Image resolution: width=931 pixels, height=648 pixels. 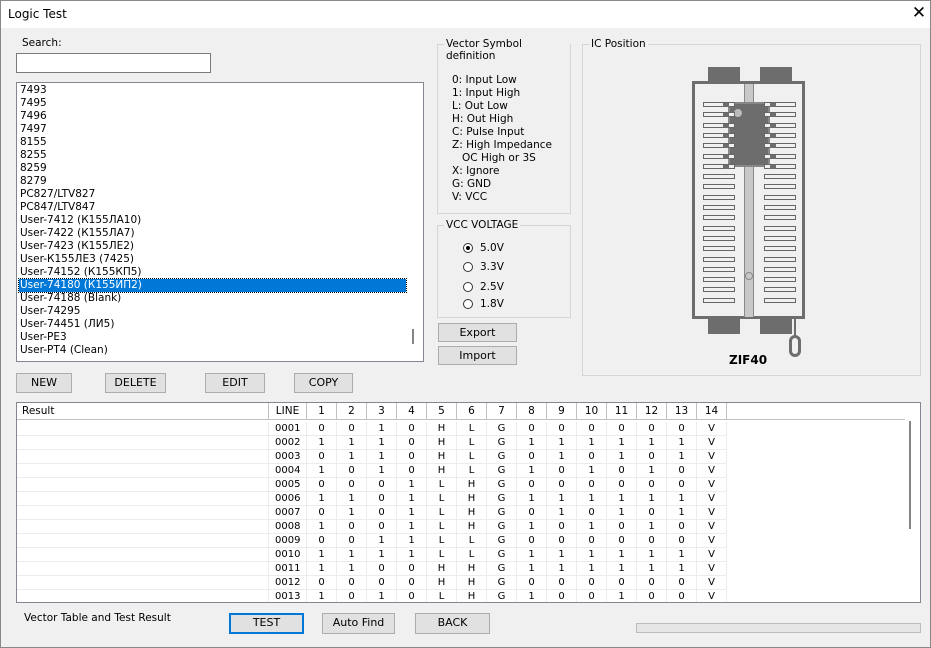 What do you see at coordinates (235, 383) in the screenshot?
I see `edit-button: EDIT` at bounding box center [235, 383].